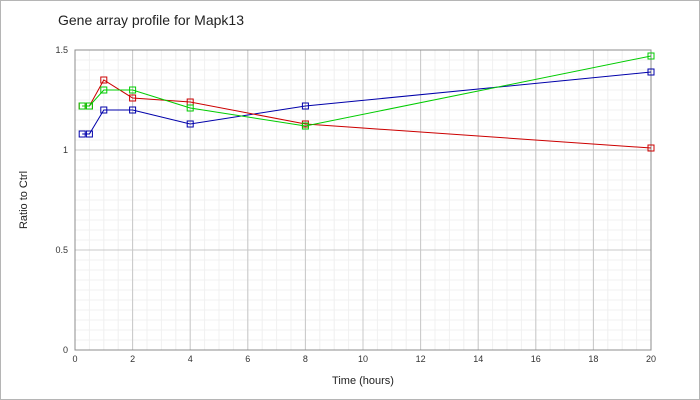 Image resolution: width=700 pixels, height=400 pixels. What do you see at coordinates (363, 381) in the screenshot?
I see `x-axis-label: Time (hours)` at bounding box center [363, 381].